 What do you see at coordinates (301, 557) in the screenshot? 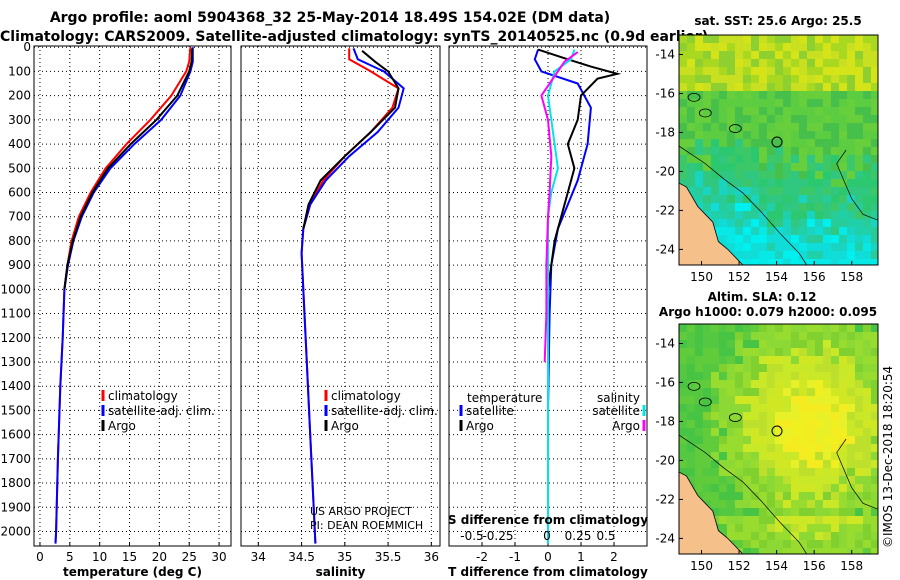
I see `x-tick-label: 34.5` at bounding box center [301, 557].